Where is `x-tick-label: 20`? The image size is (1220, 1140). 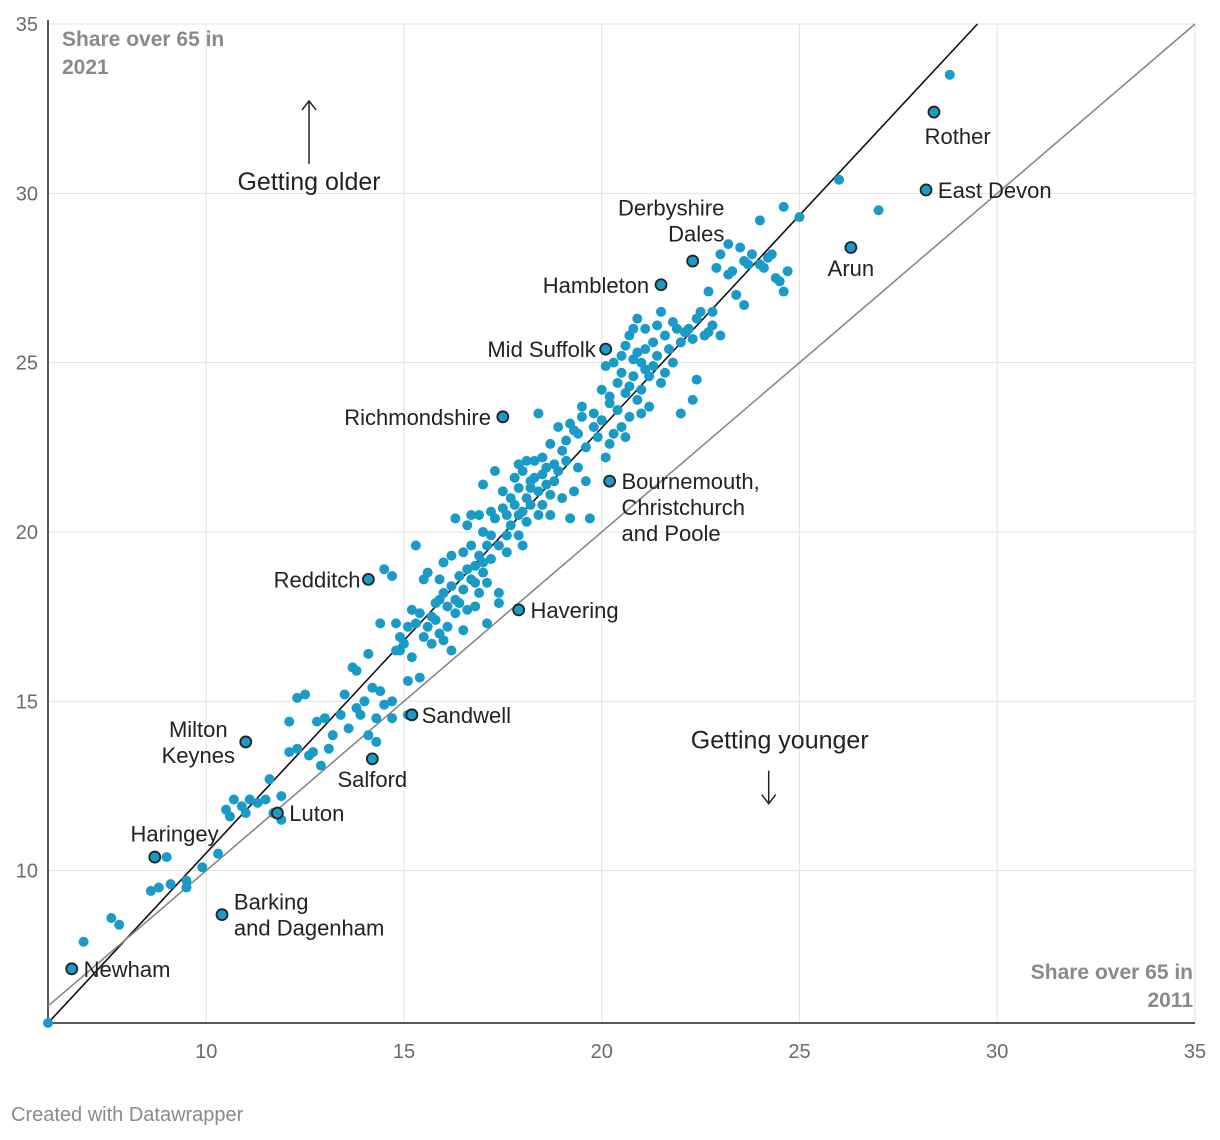
x-tick-label: 20 is located at coordinates (602, 1052).